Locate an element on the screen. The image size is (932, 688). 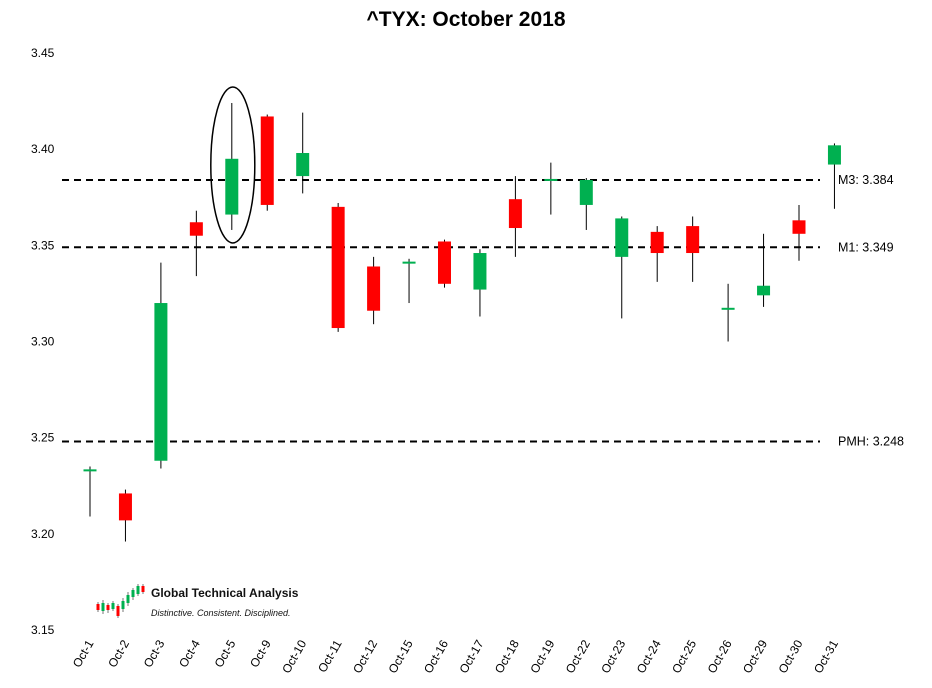
x-tick-label: Oct-30 is located at coordinates (790, 656).